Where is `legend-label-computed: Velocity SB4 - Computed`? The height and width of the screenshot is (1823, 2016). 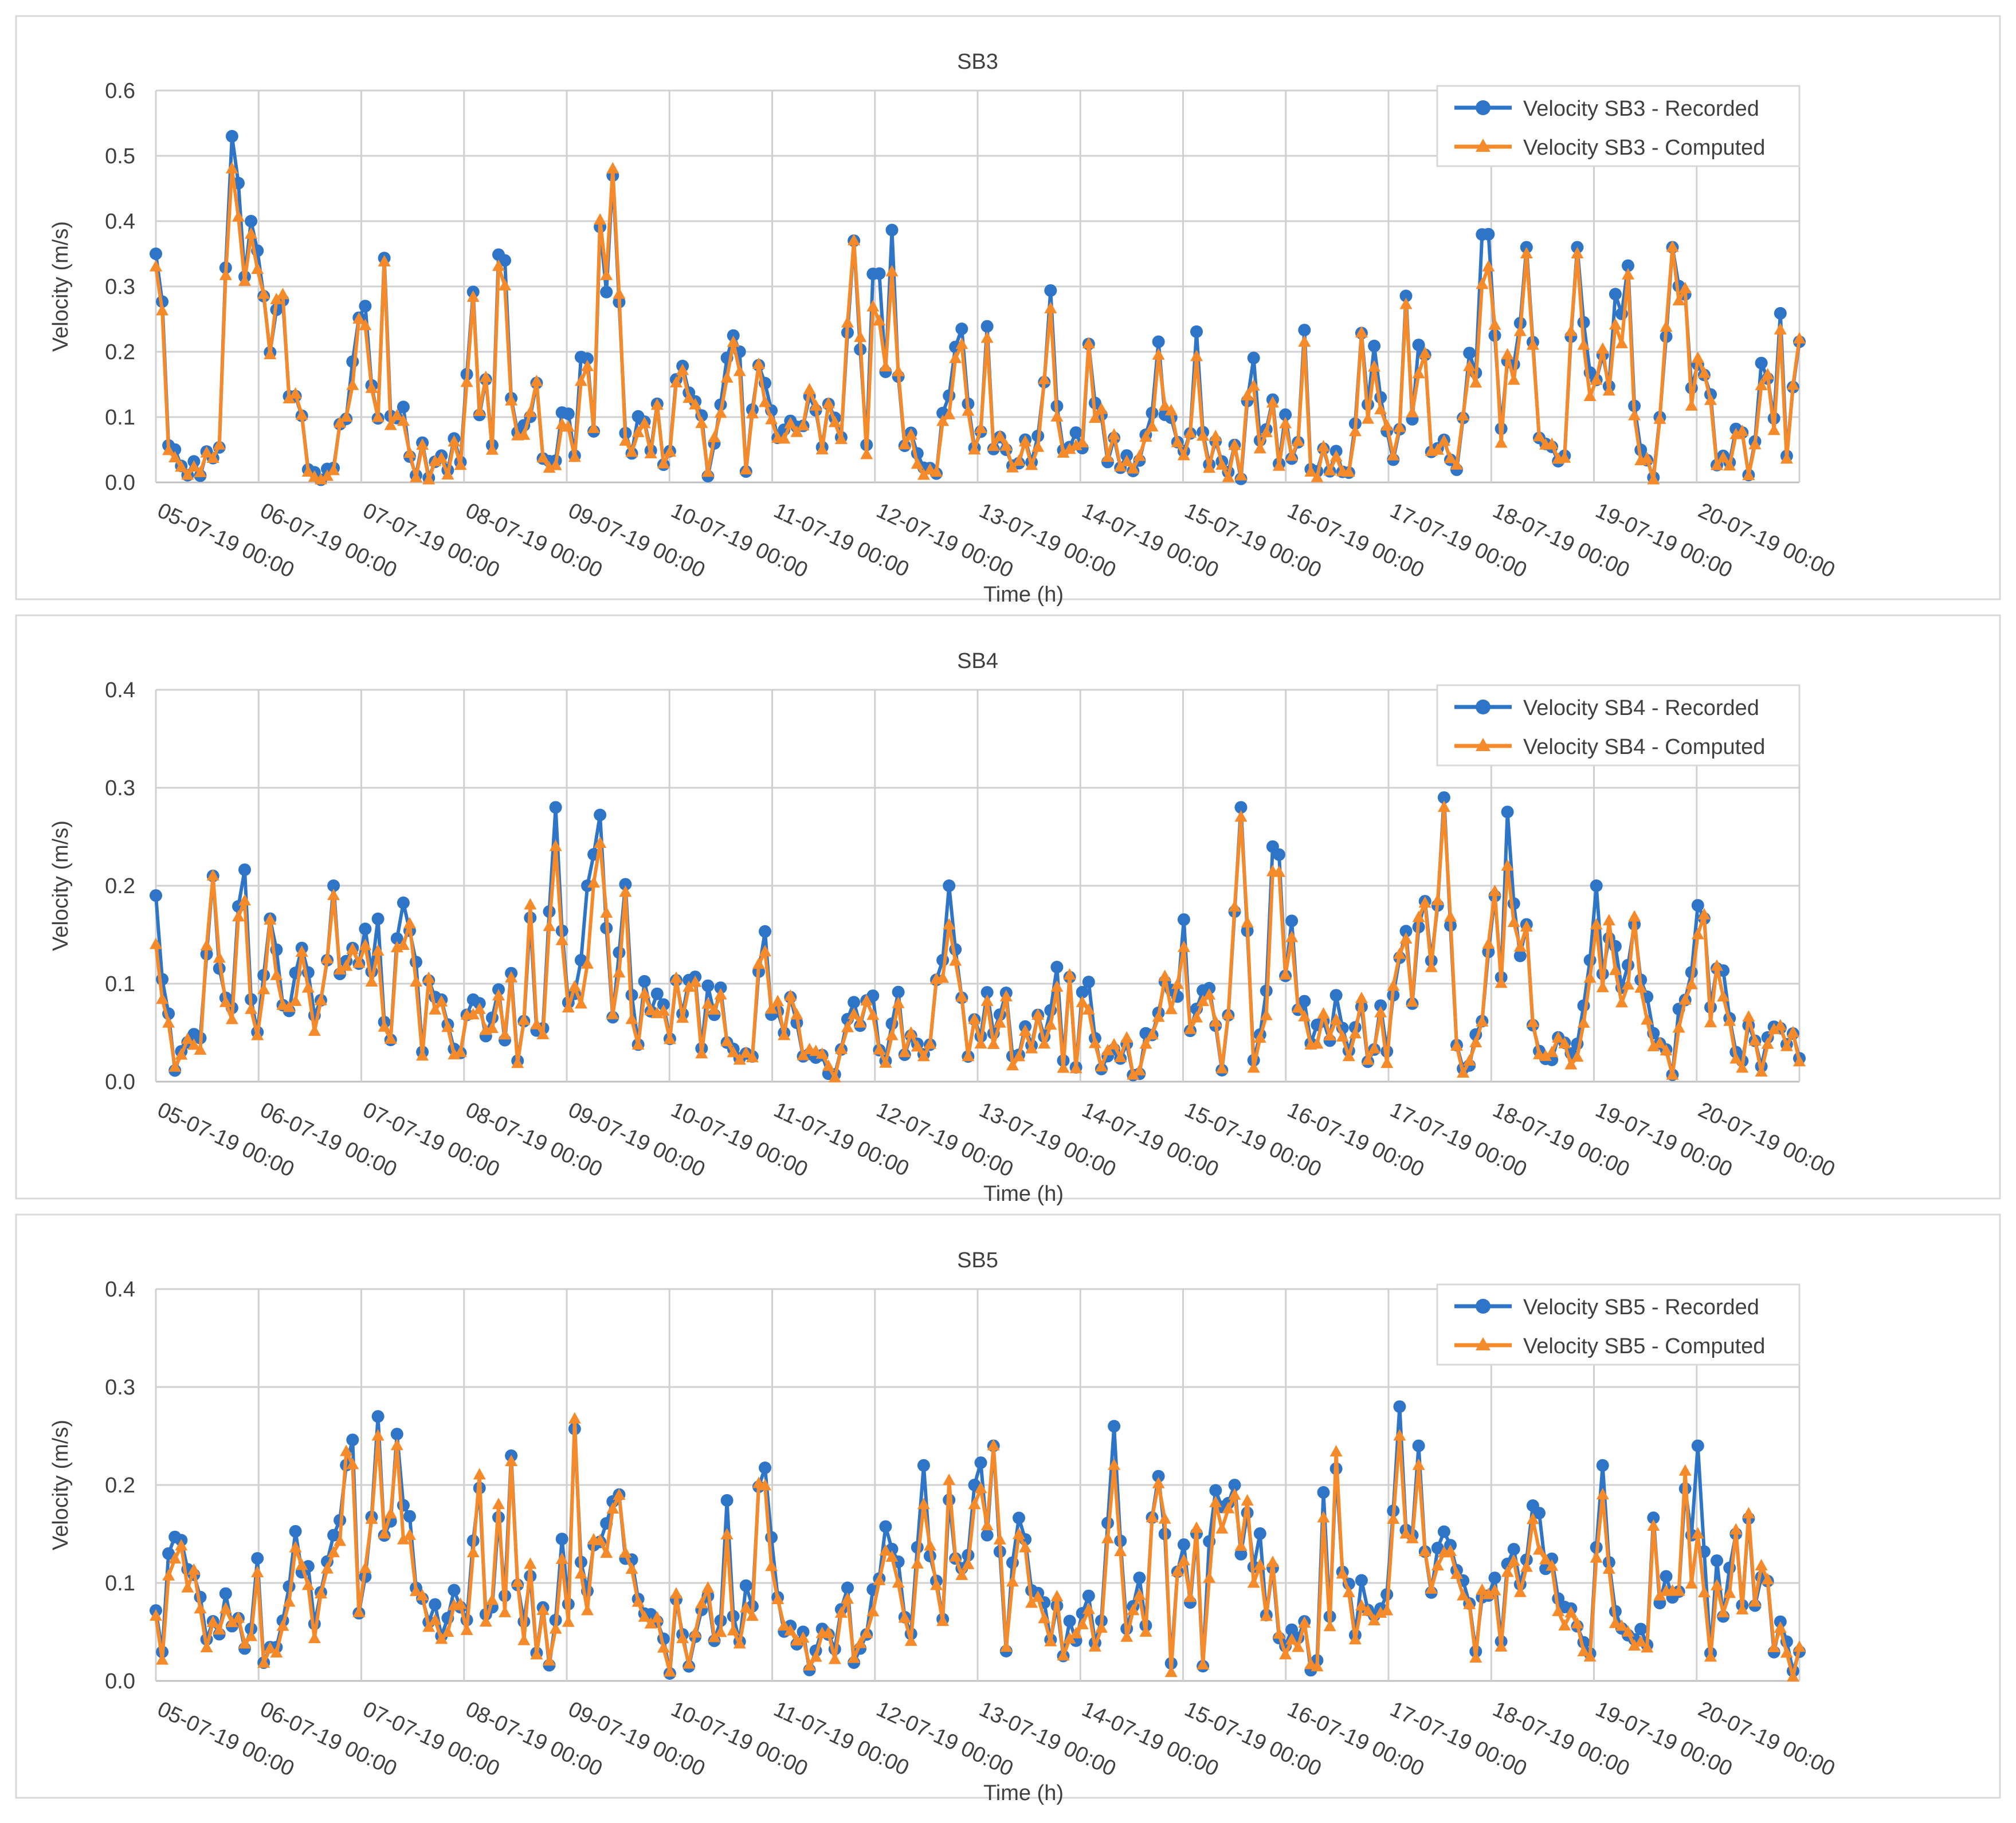 legend-label-computed: Velocity SB4 - Computed is located at coordinates (1644, 747).